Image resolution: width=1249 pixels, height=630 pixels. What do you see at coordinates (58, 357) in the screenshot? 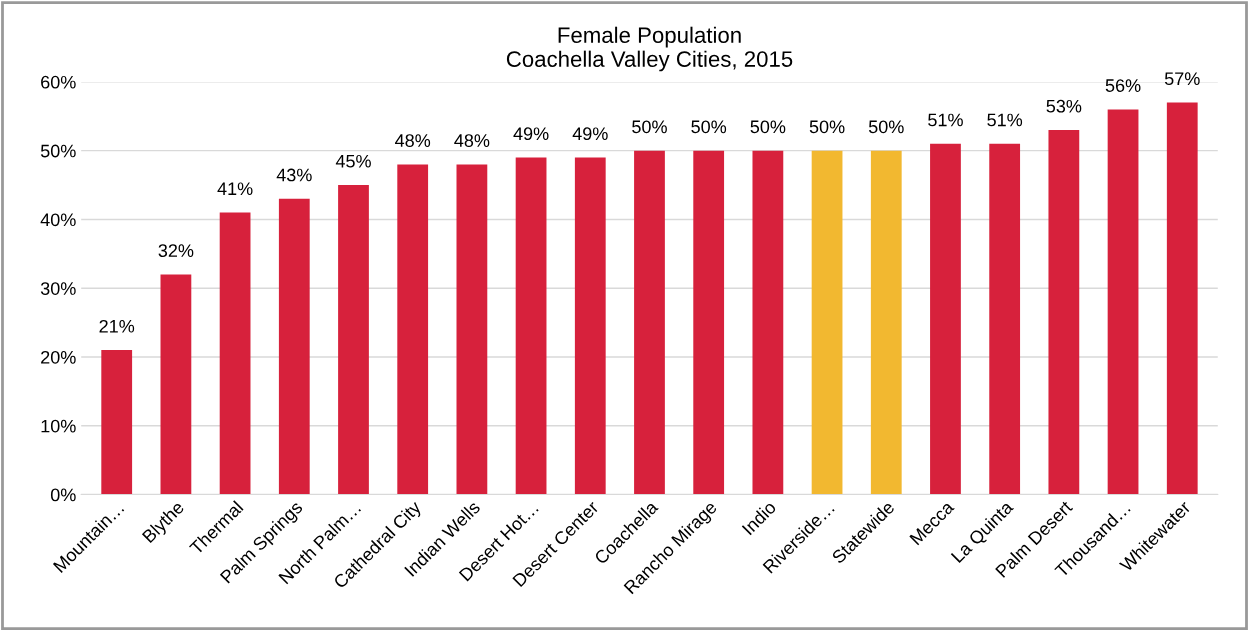
I see `y-tick-label: 20%` at bounding box center [58, 357].